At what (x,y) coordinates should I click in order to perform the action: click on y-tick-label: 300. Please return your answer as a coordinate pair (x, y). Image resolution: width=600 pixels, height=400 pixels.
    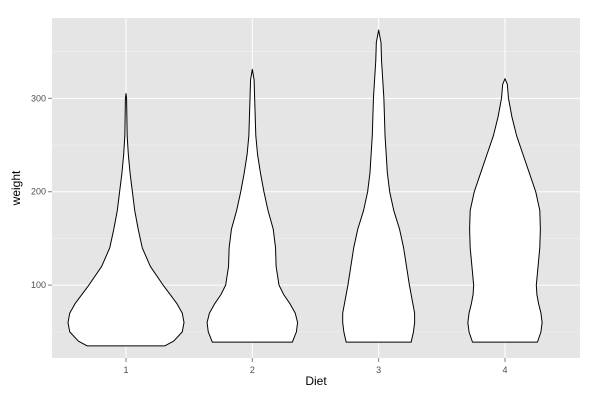
    Looking at the image, I should click on (38, 98).